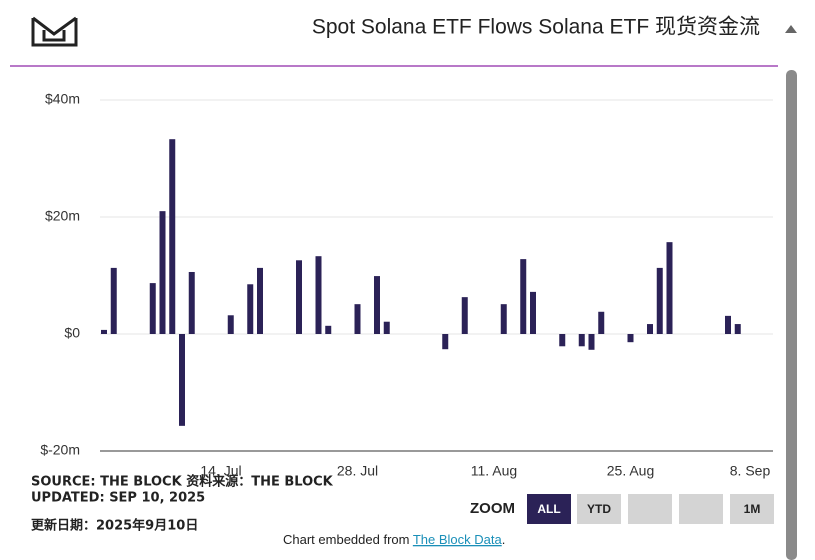 The height and width of the screenshot is (560, 815). I want to click on scrollbar, so click(791, 315).